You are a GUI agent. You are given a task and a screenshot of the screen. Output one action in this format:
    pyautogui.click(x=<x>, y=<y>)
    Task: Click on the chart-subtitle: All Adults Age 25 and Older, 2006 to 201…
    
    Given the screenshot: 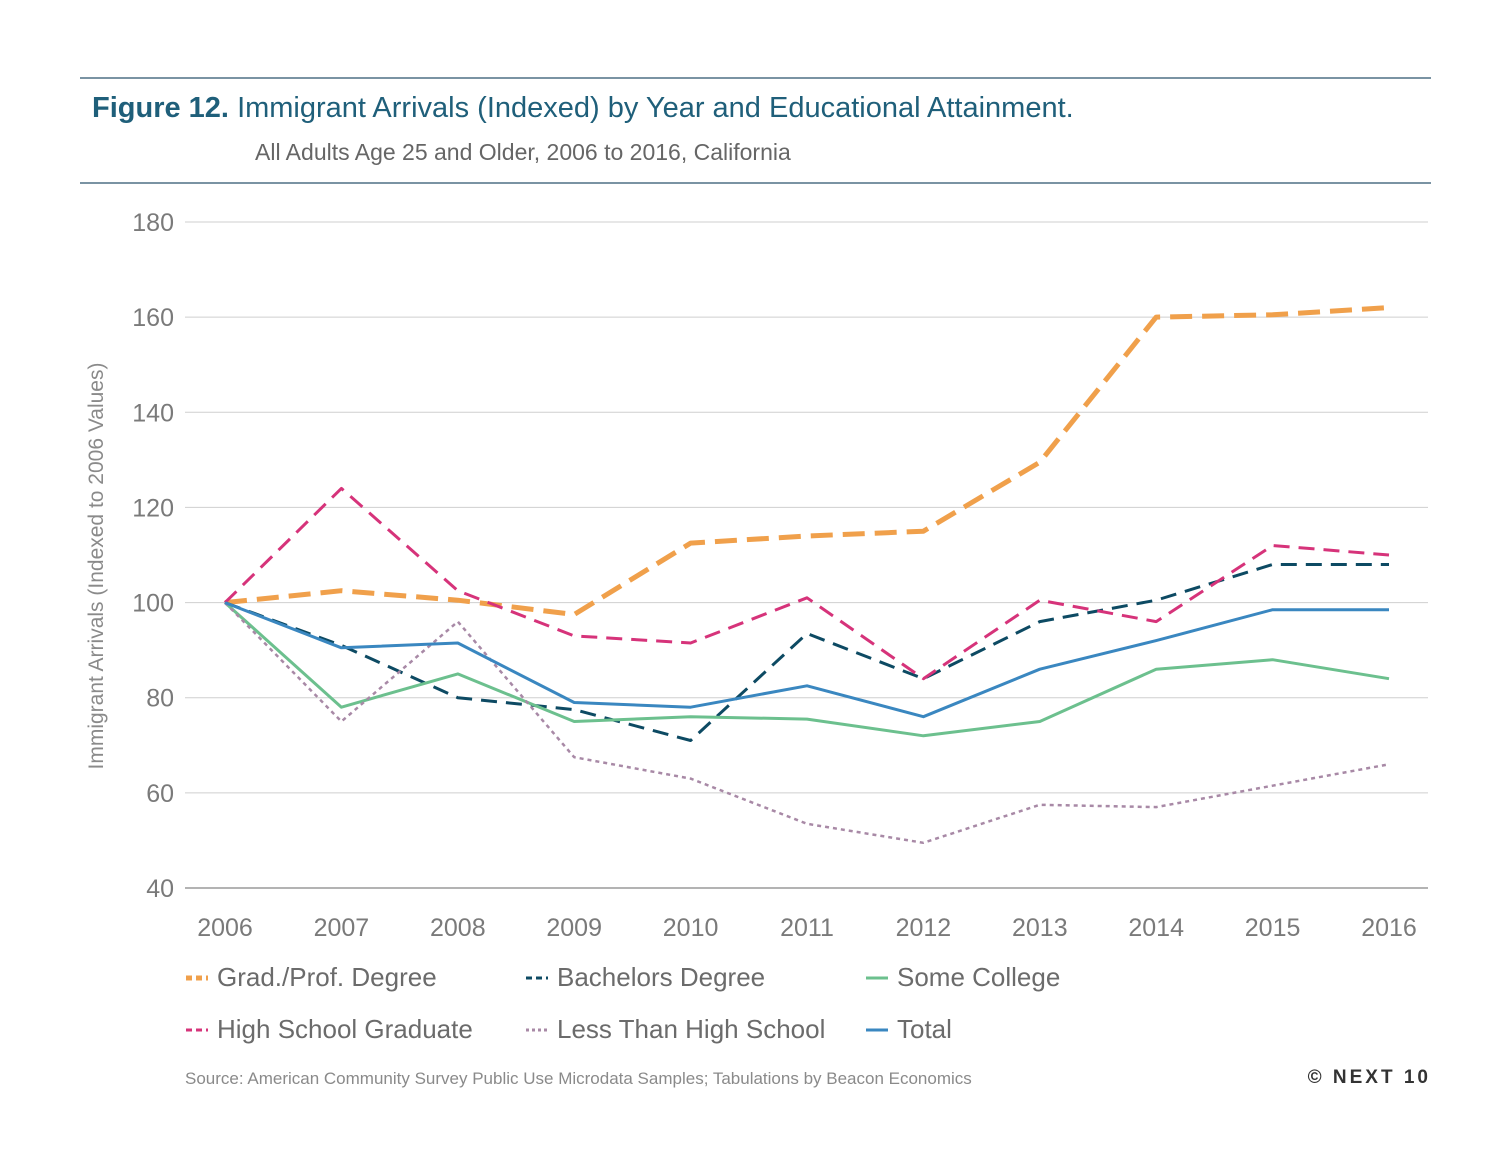 What is the action you would take?
    pyautogui.click(x=523, y=152)
    